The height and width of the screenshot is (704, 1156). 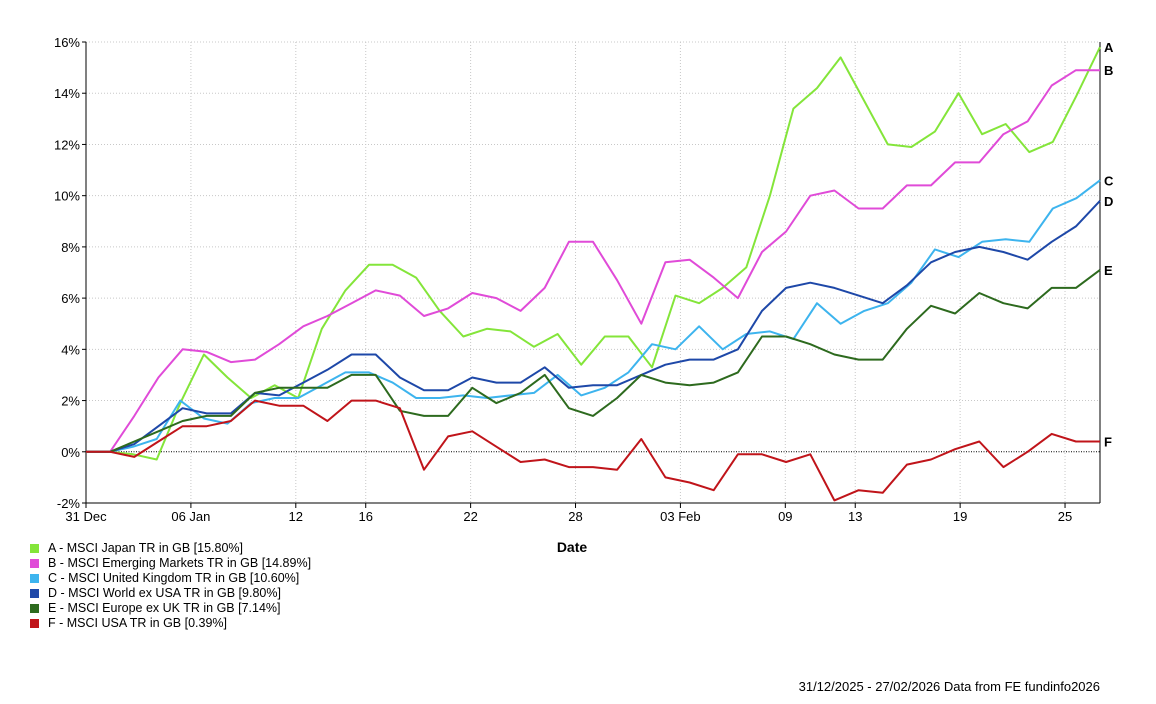 I want to click on x-tick-label: 31 Dec, so click(x=86, y=516).